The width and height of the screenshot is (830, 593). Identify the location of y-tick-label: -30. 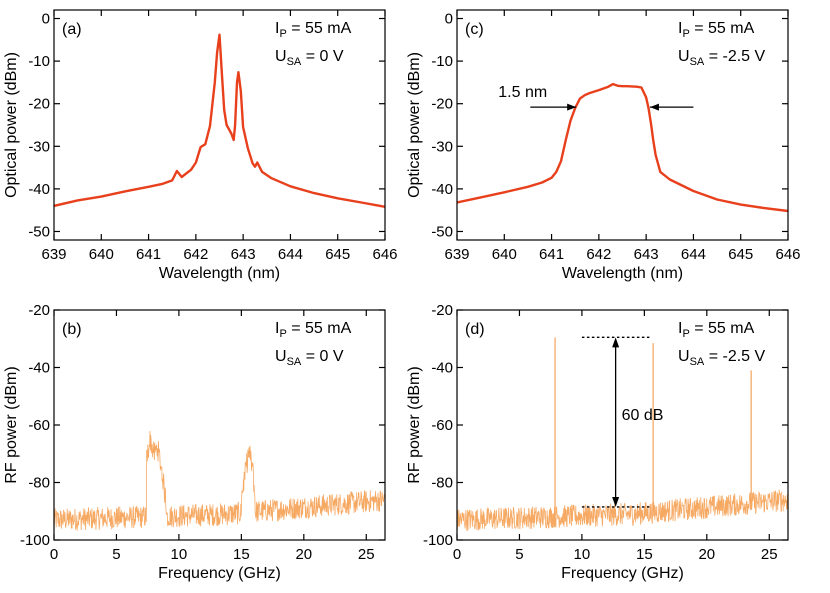
(442, 146).